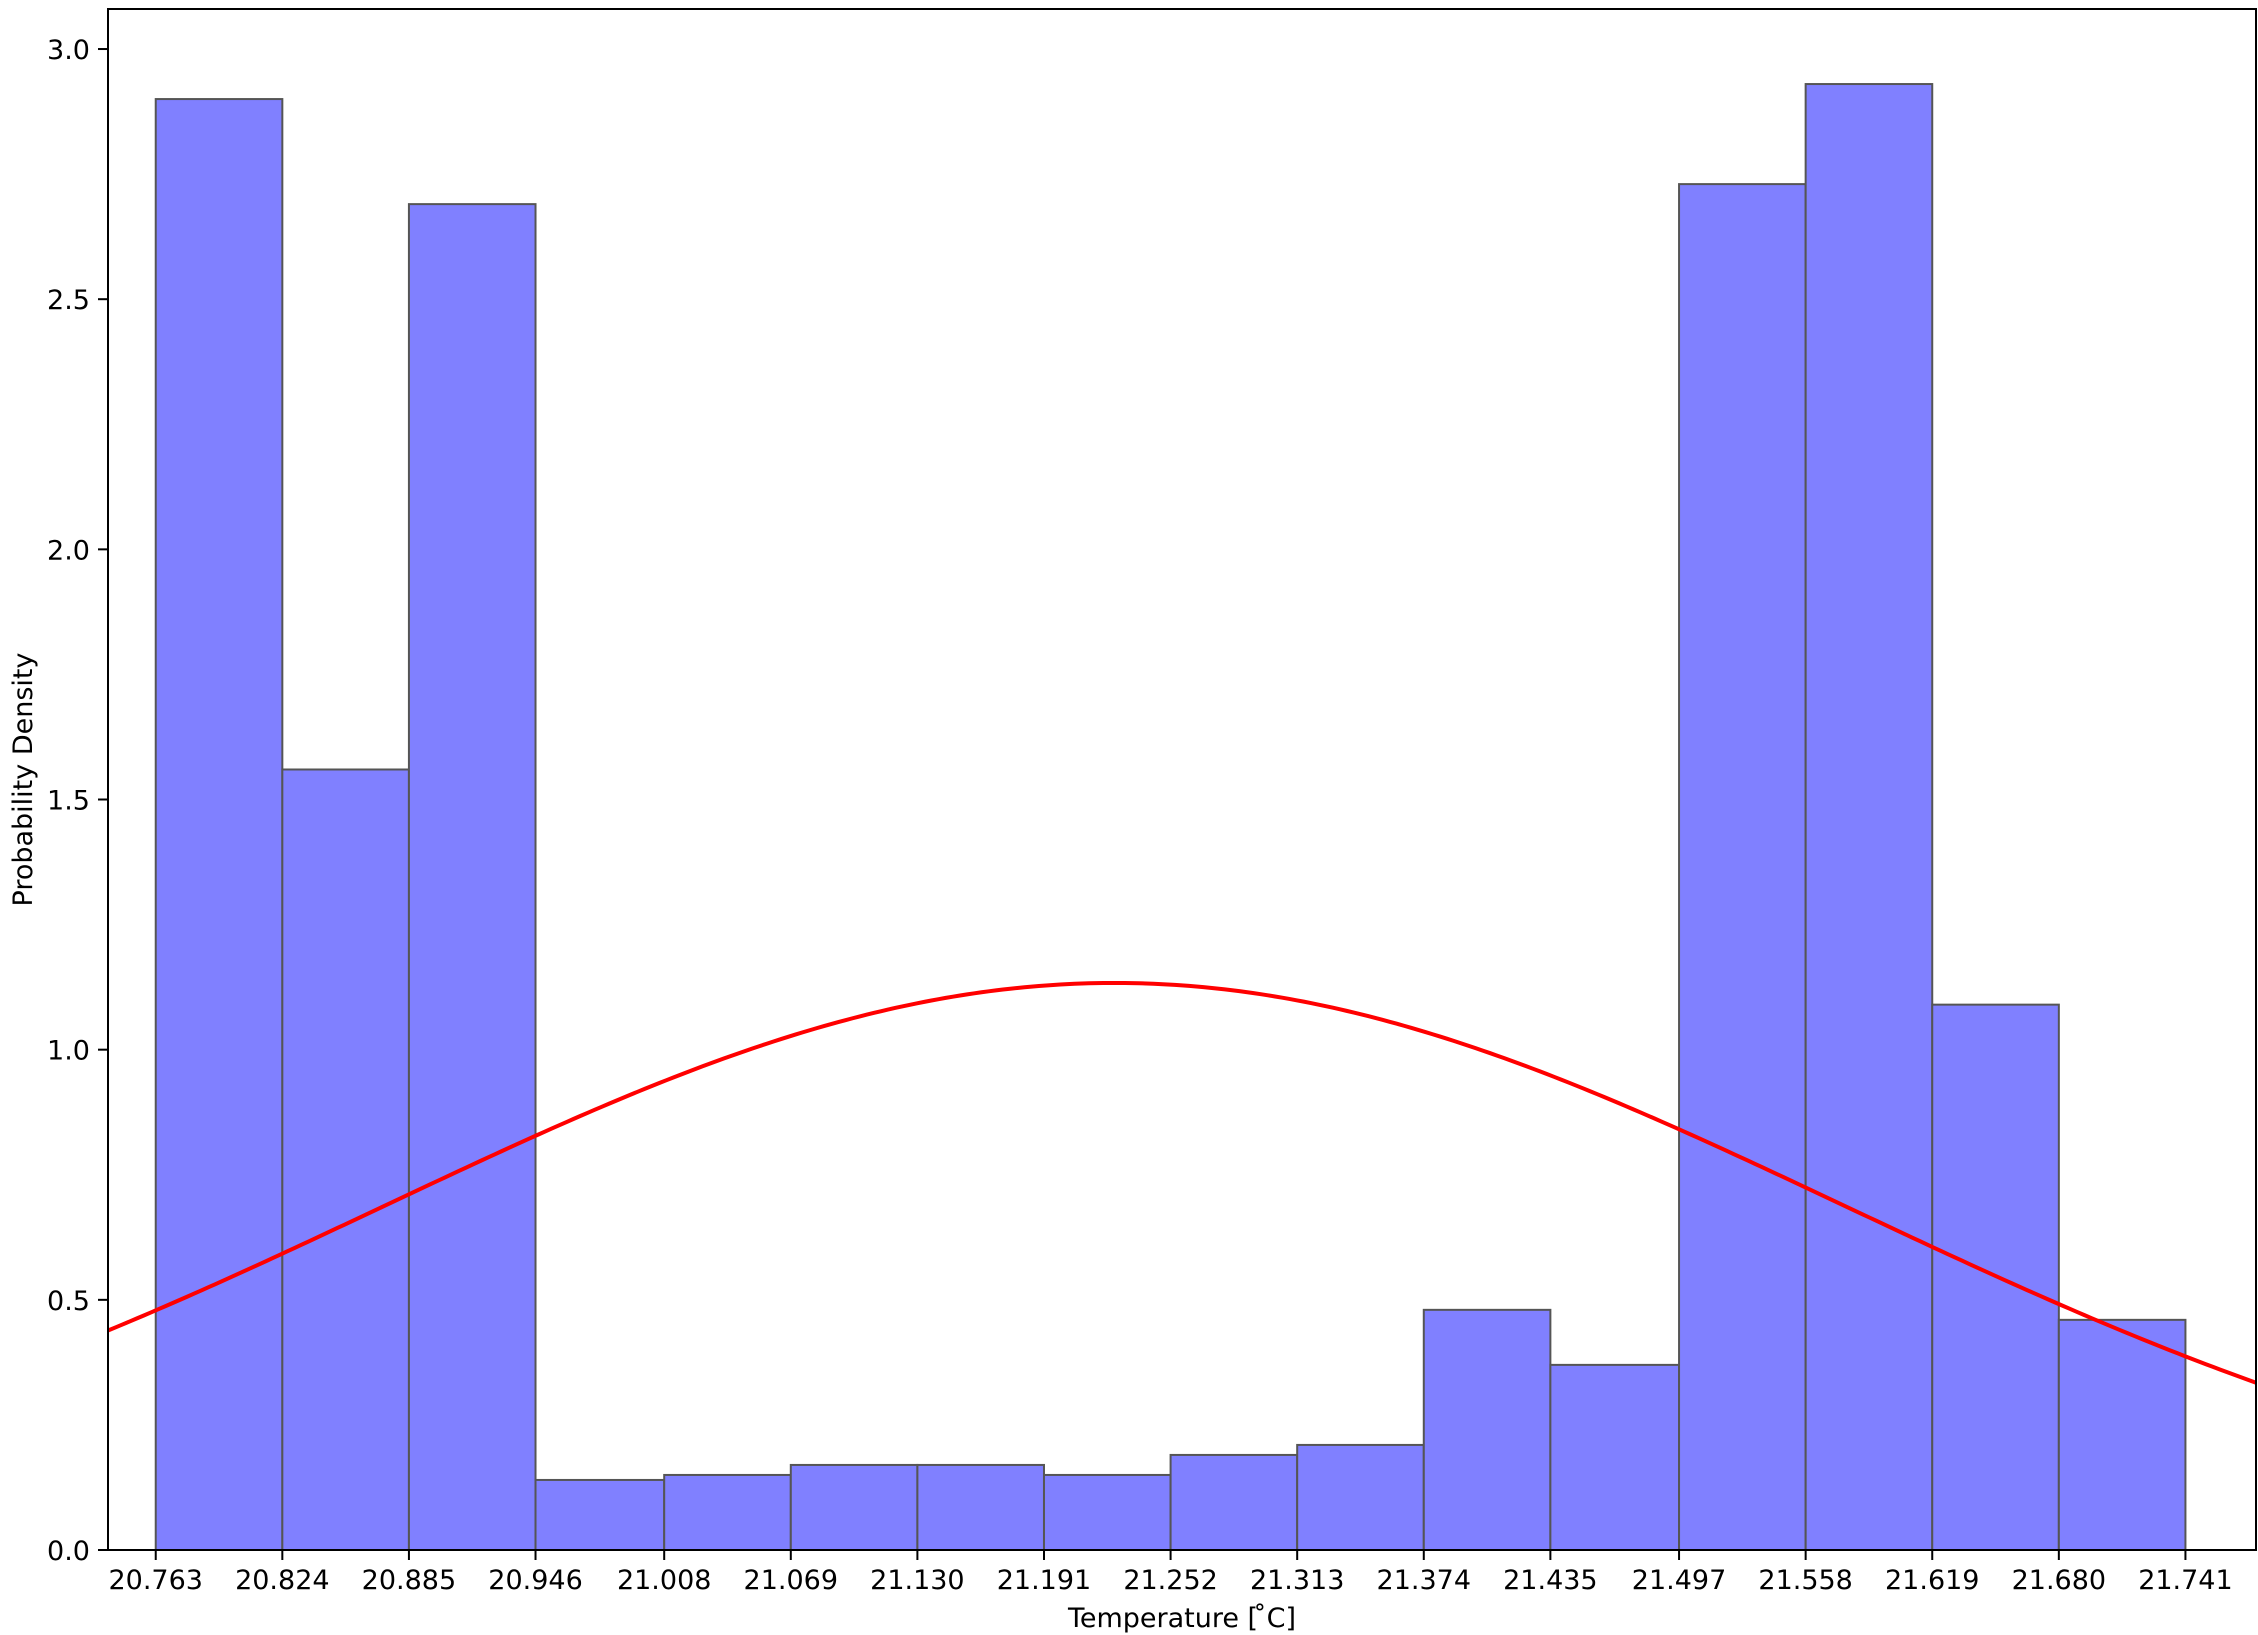 Image resolution: width=2258 pixels, height=1635 pixels. What do you see at coordinates (2059, 1580) in the screenshot?
I see `x-tick-label: 21.680` at bounding box center [2059, 1580].